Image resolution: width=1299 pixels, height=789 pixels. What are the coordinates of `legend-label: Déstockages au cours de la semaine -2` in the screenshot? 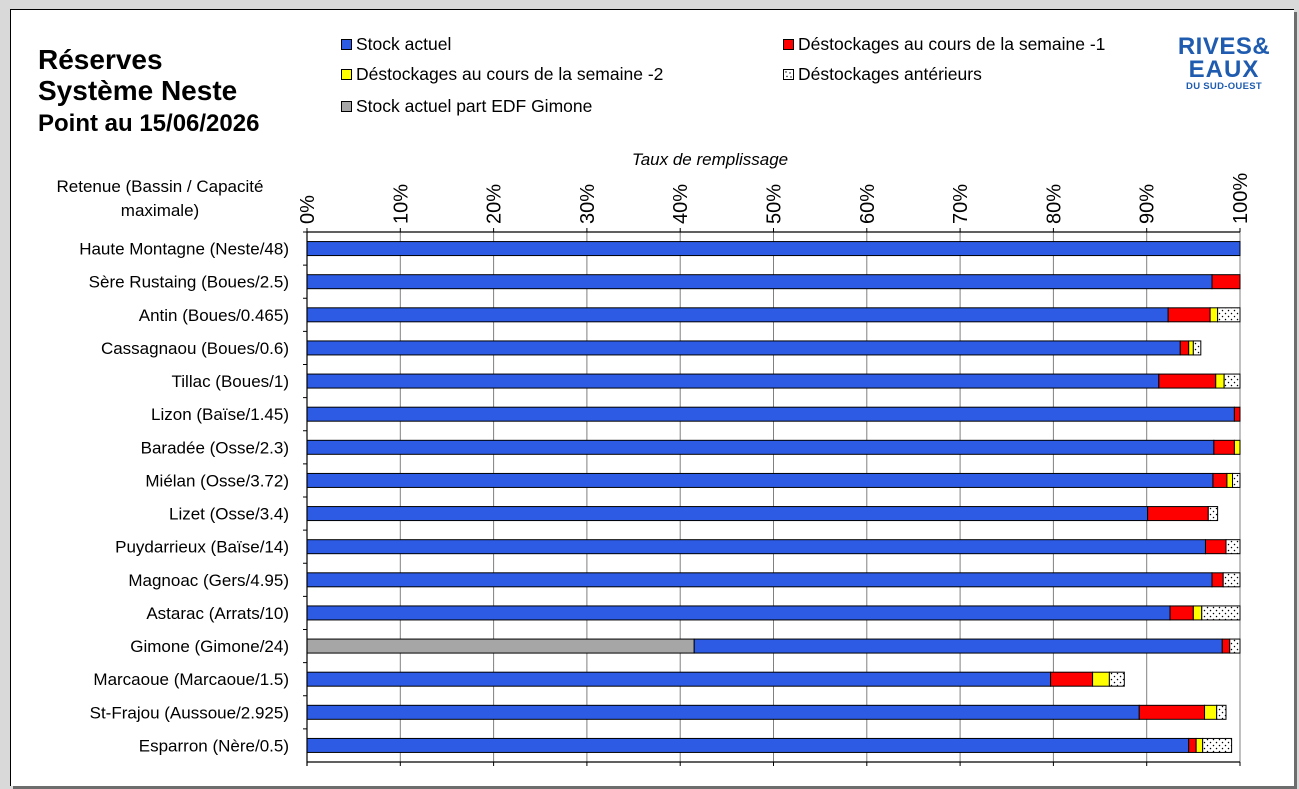 It's located at (510, 74).